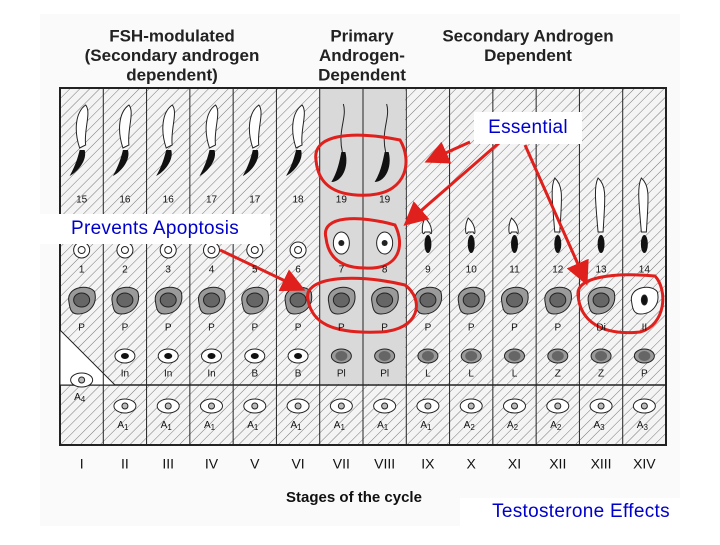 The width and height of the screenshot is (720, 545). I want to click on step-number: 1, so click(82, 270).